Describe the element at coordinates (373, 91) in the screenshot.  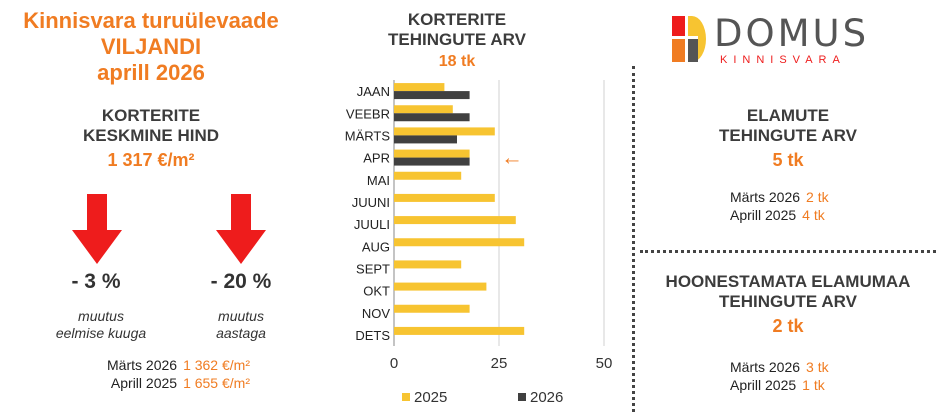
I see `y-tick-label: JAAN` at that location.